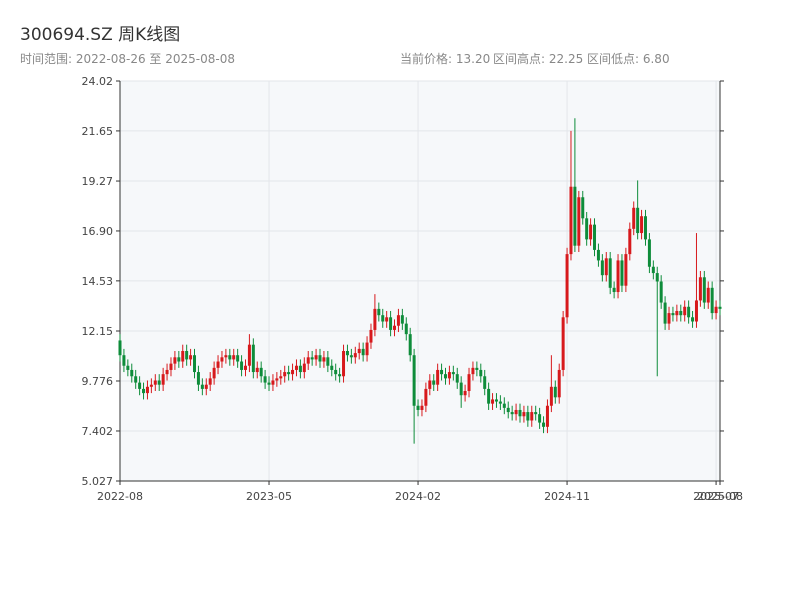 This screenshot has height=604, width=800. What do you see at coordinates (98, 131) in the screenshot?
I see `y-tick-label: 21.65` at bounding box center [98, 131].